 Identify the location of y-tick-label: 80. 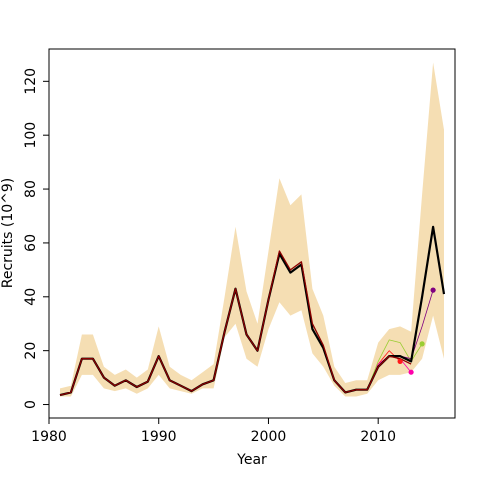
(31, 189).